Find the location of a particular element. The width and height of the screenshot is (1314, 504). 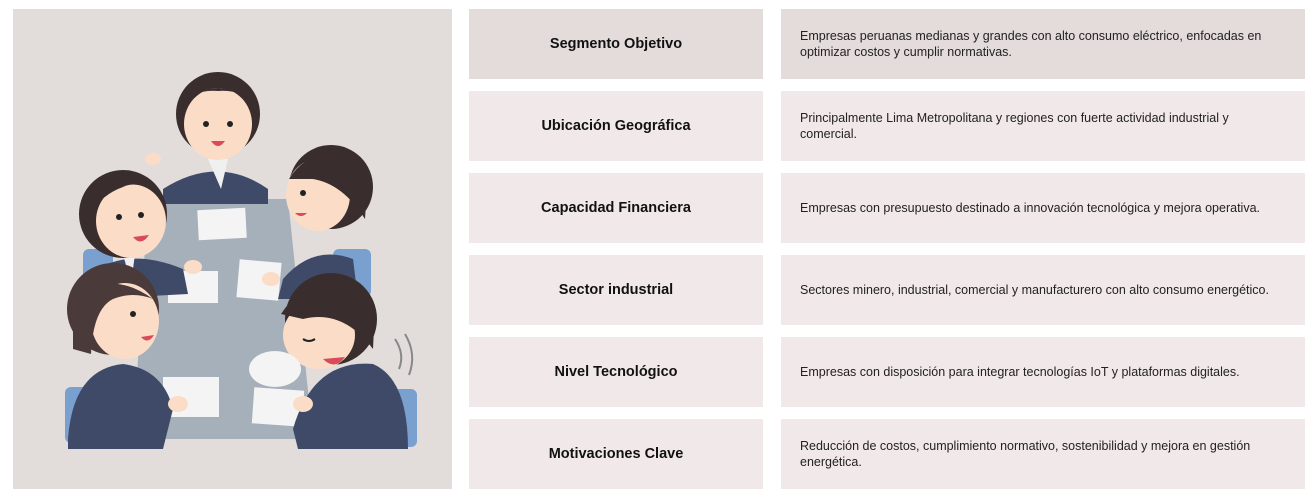

row-label: Ubicación Geográfica is located at coordinates (616, 126).